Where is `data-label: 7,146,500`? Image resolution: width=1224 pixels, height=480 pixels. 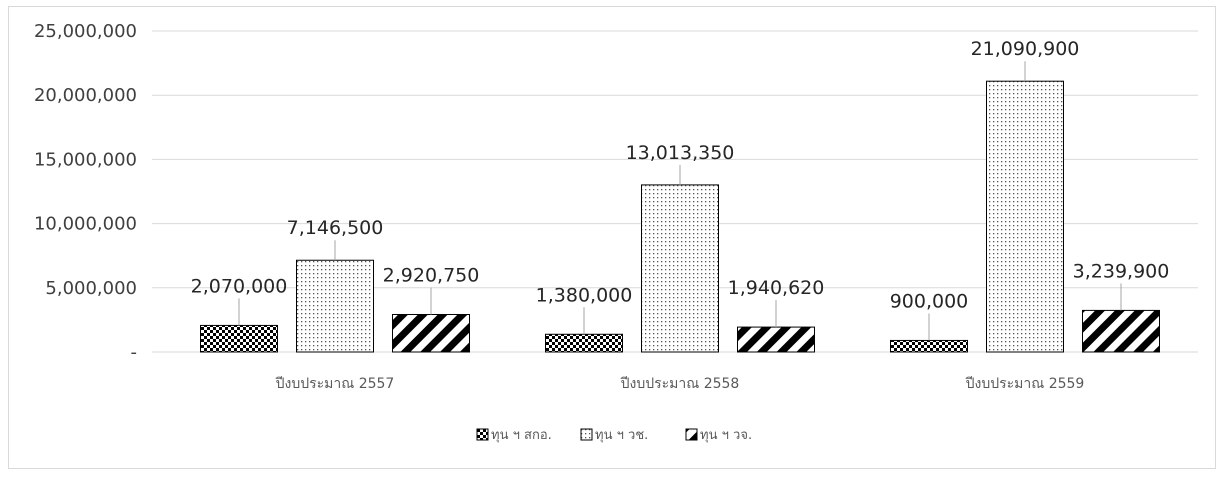
data-label: 7,146,500 is located at coordinates (335, 228).